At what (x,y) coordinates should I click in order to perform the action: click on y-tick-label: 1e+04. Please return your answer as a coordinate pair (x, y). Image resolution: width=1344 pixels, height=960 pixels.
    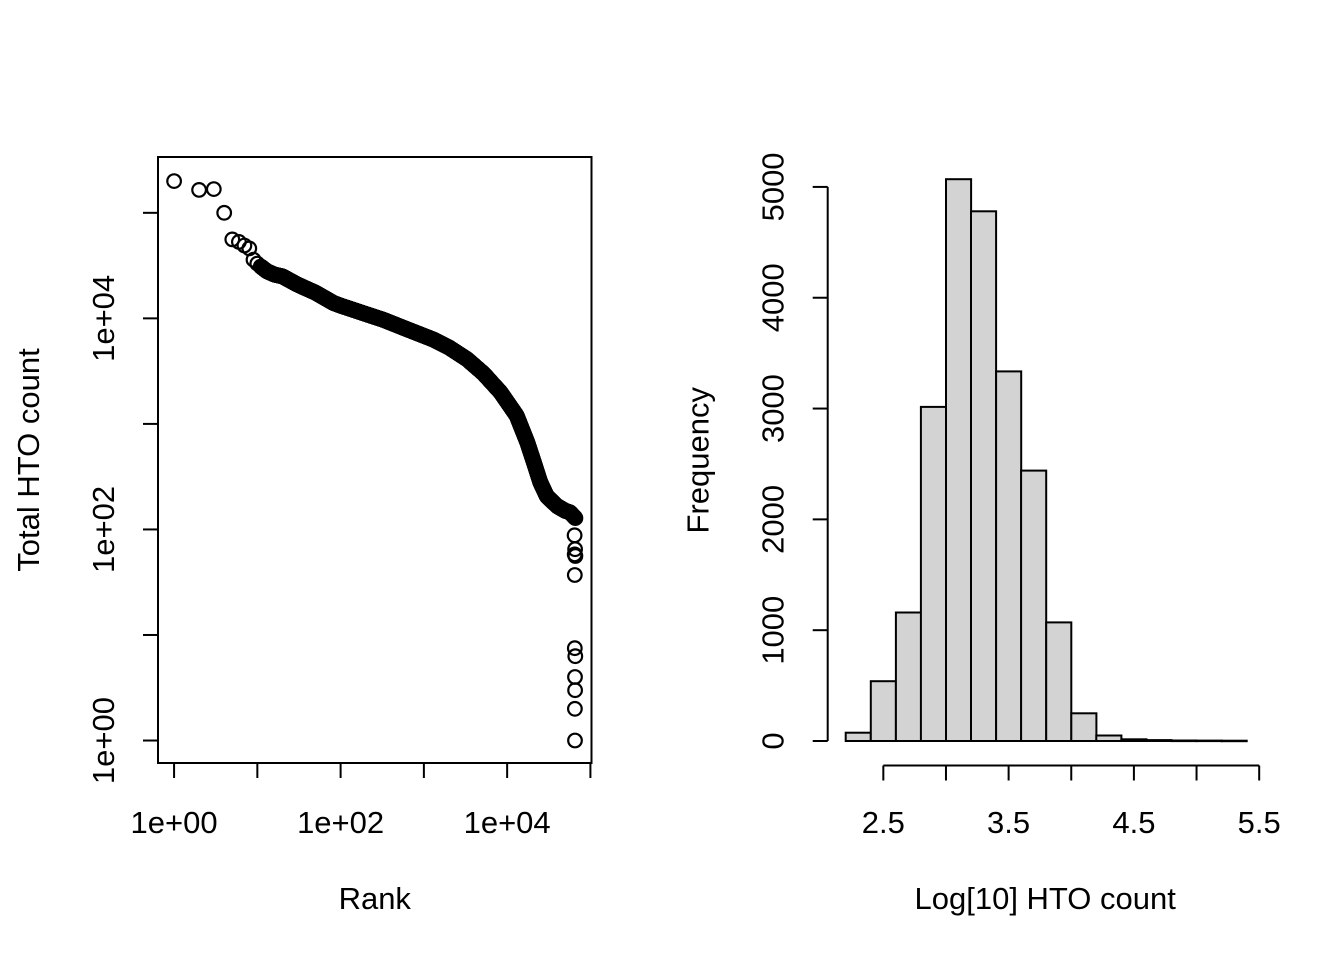
    Looking at the image, I should click on (103, 318).